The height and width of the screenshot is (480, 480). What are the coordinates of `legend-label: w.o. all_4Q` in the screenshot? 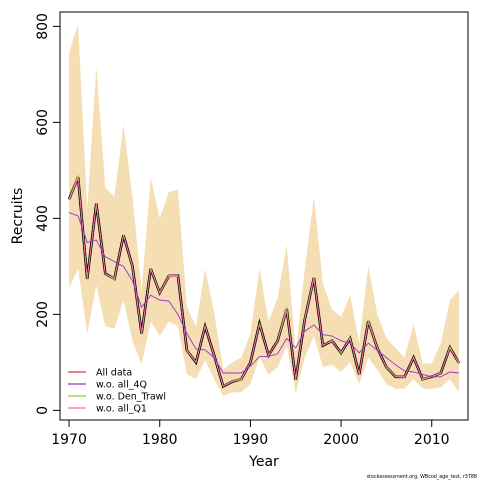 It's located at (121, 385).